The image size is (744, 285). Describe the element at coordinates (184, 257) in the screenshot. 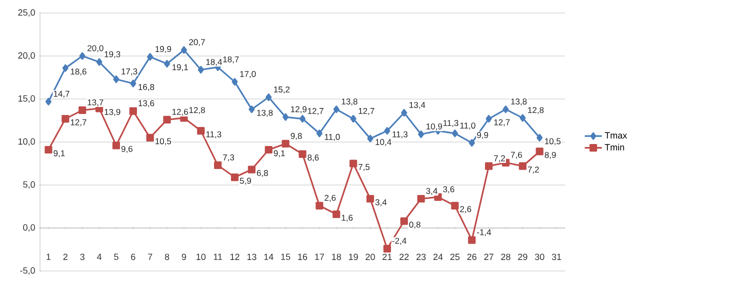

I see `x-tick-label: 9` at that location.